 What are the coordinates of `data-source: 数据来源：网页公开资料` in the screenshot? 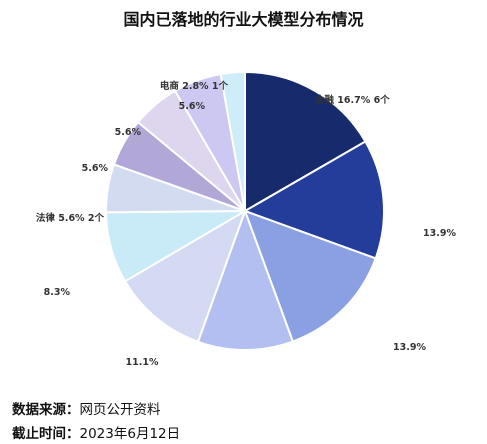 It's located at (86, 408).